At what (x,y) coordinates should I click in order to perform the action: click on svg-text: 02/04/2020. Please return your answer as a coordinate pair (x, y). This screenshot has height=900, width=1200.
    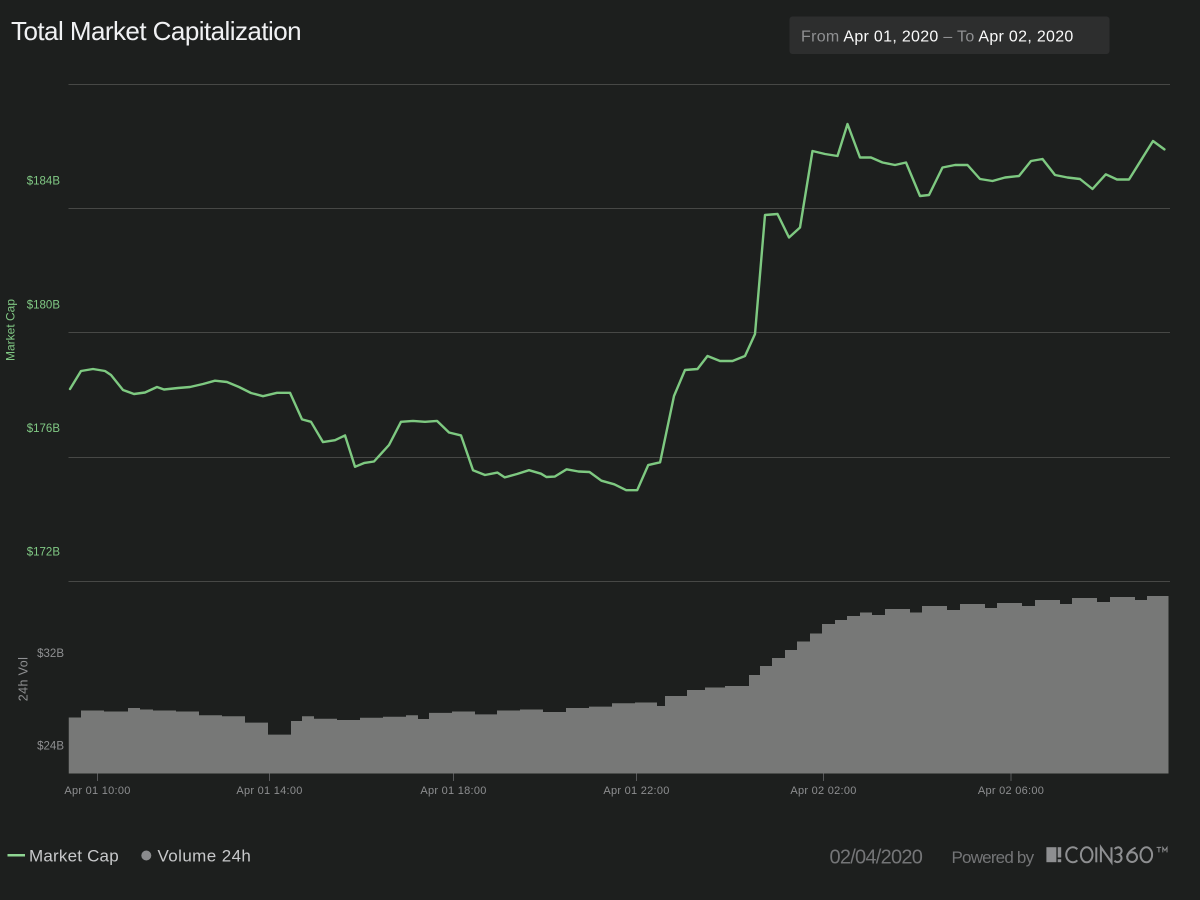
    Looking at the image, I should click on (876, 858).